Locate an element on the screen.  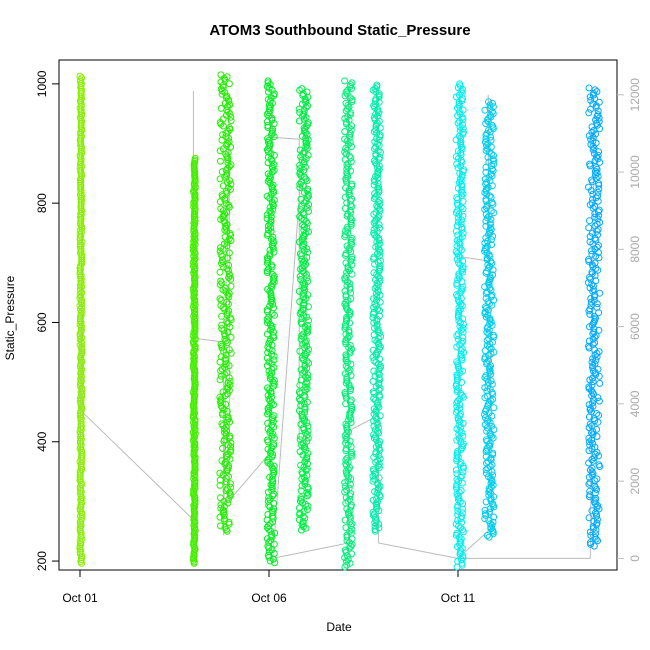
y2-tick-label: 8000 is located at coordinates (635, 249).